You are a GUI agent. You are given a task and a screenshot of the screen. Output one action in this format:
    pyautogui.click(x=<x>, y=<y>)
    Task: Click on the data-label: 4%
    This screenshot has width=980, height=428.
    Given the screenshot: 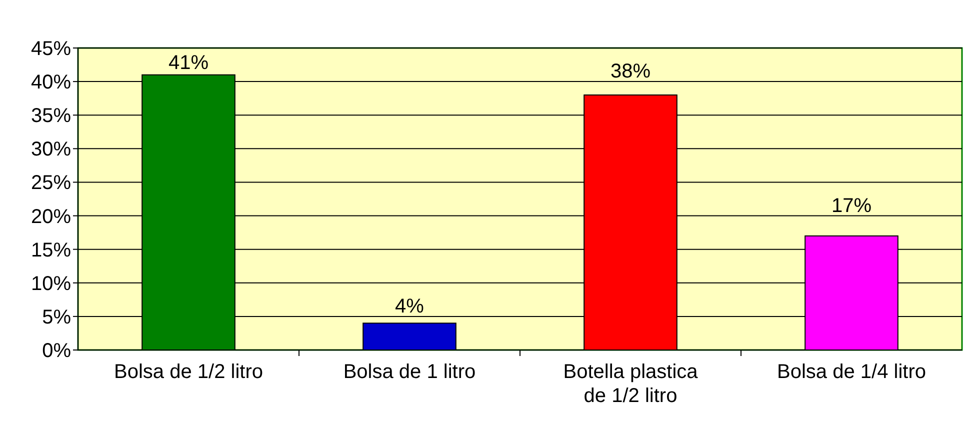 What is the action you would take?
    pyautogui.click(x=409, y=306)
    